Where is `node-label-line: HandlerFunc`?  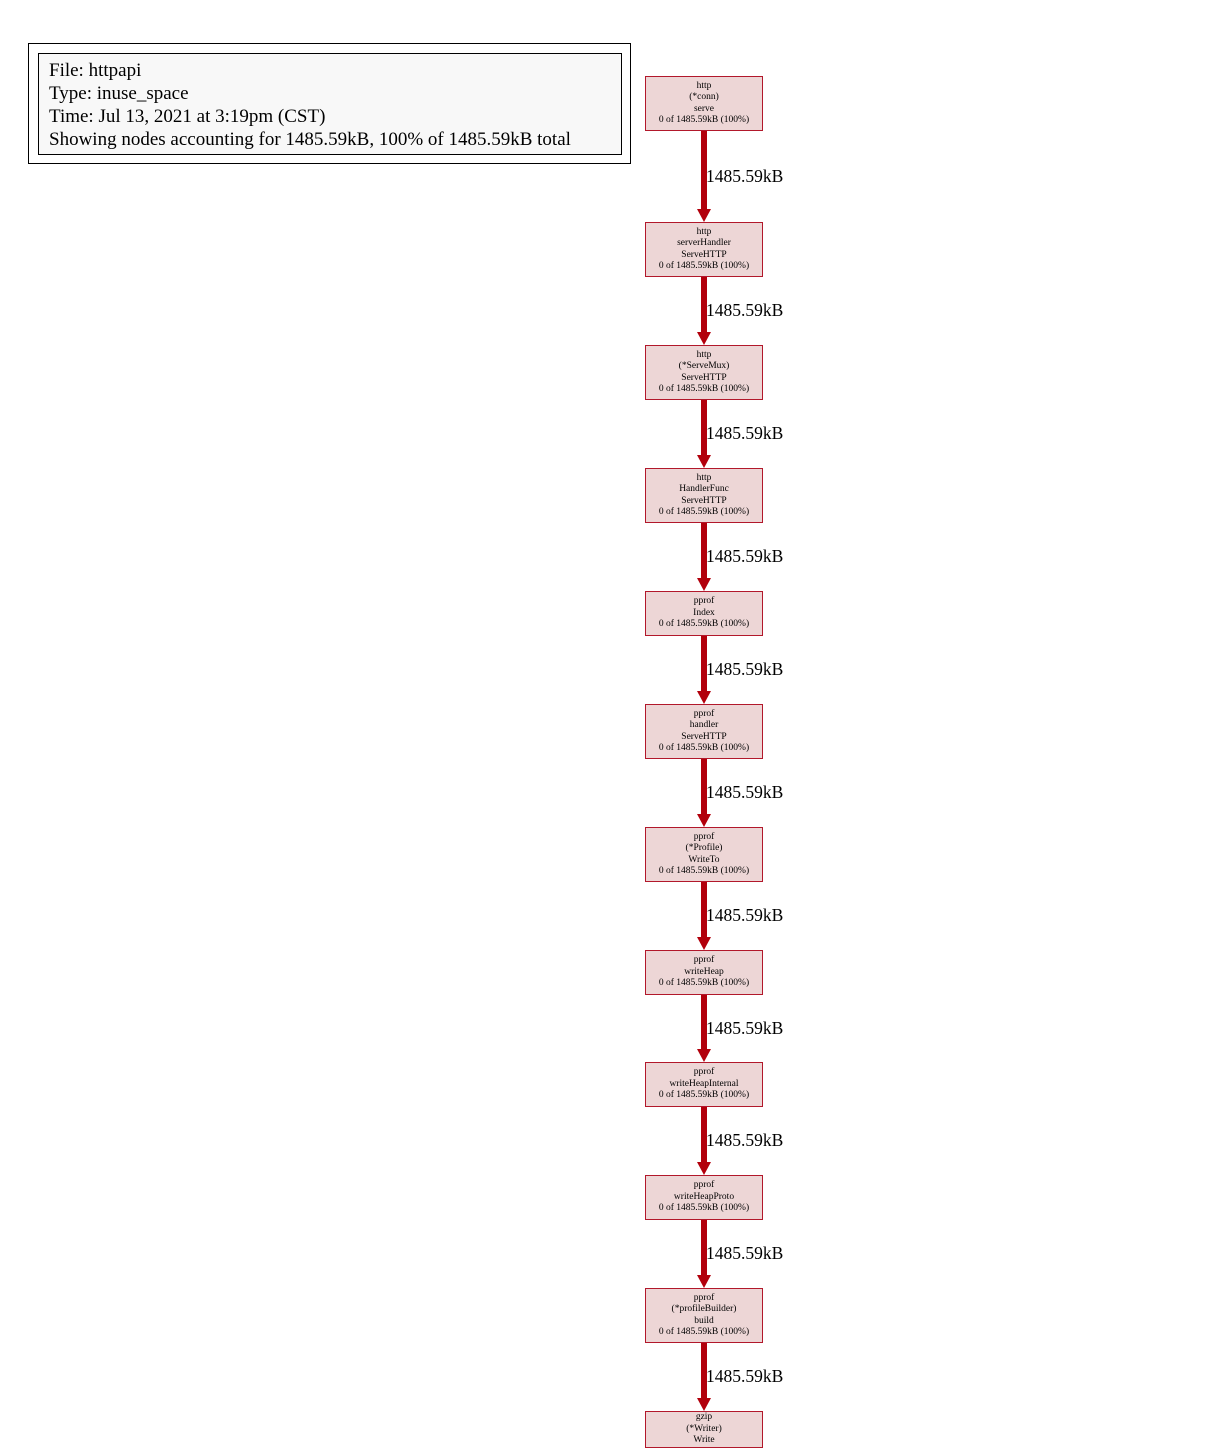 node-label-line: HandlerFunc is located at coordinates (704, 489).